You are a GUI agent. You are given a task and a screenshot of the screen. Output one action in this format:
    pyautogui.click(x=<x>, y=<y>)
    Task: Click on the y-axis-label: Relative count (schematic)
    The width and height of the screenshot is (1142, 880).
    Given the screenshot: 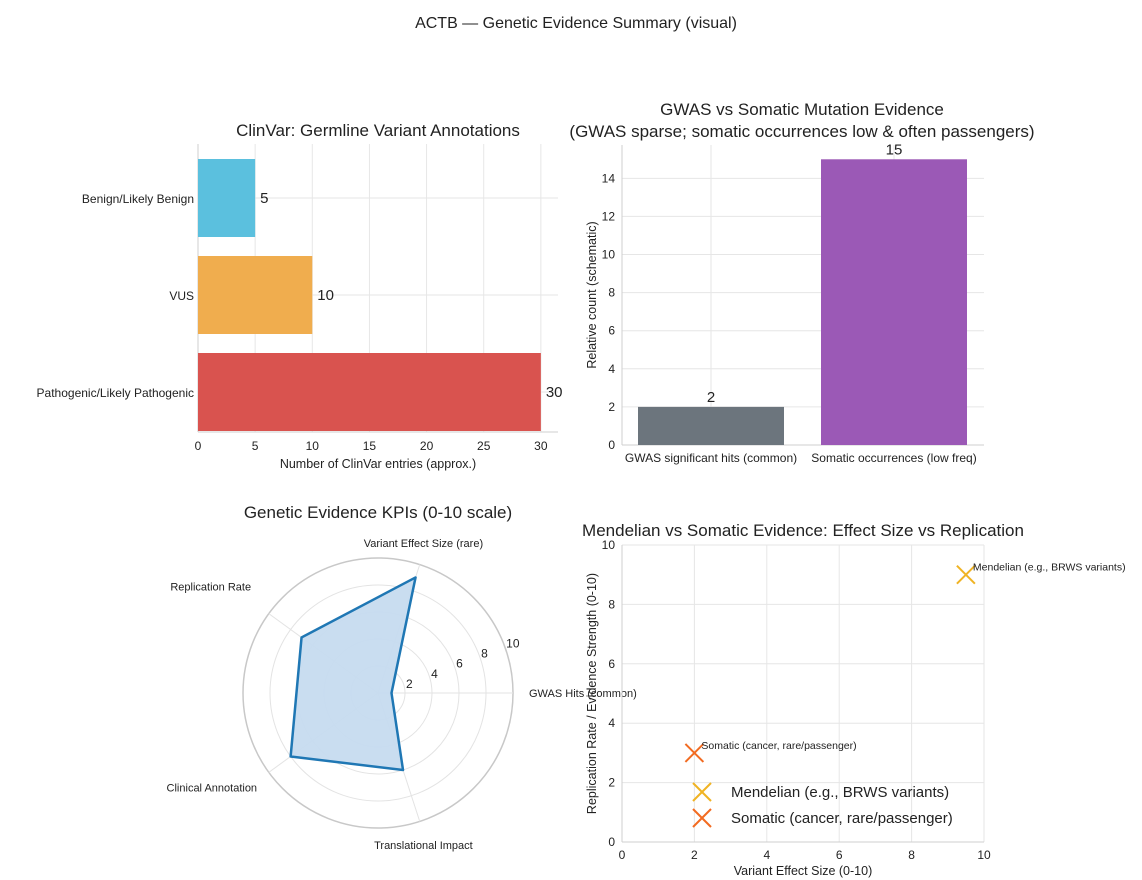 What is the action you would take?
    pyautogui.click(x=592, y=294)
    